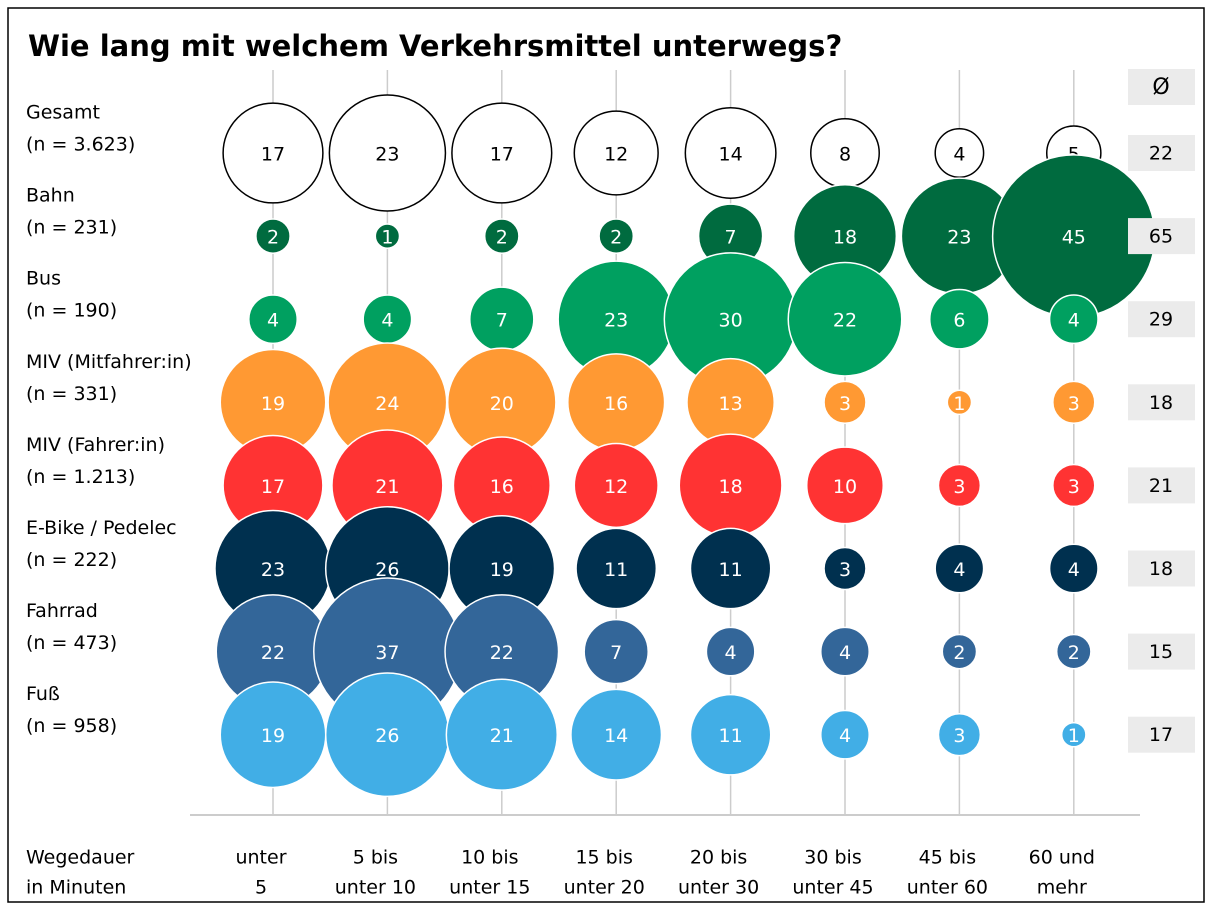 Image resolution: width=1213 pixels, height=913 pixels. What do you see at coordinates (95, 445) in the screenshot?
I see `row-label: MIV (Fahrer:in)` at bounding box center [95, 445].